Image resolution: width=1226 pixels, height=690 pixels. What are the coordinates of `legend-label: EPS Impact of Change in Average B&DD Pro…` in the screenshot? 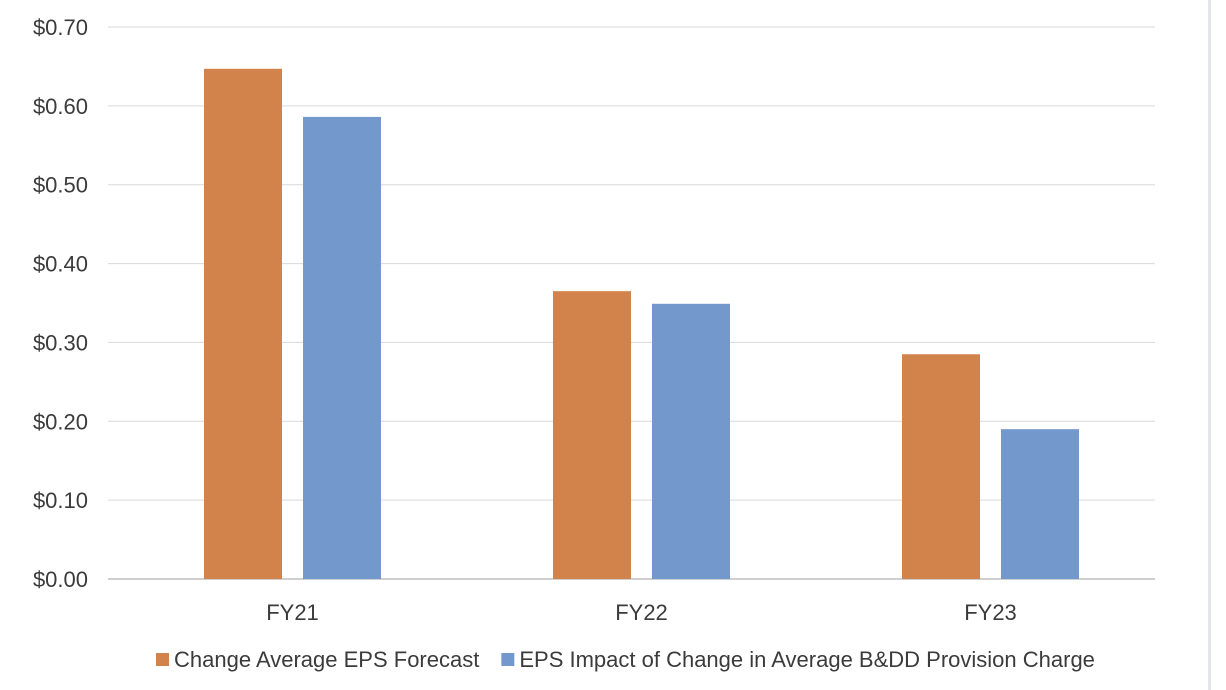 It's located at (807, 659).